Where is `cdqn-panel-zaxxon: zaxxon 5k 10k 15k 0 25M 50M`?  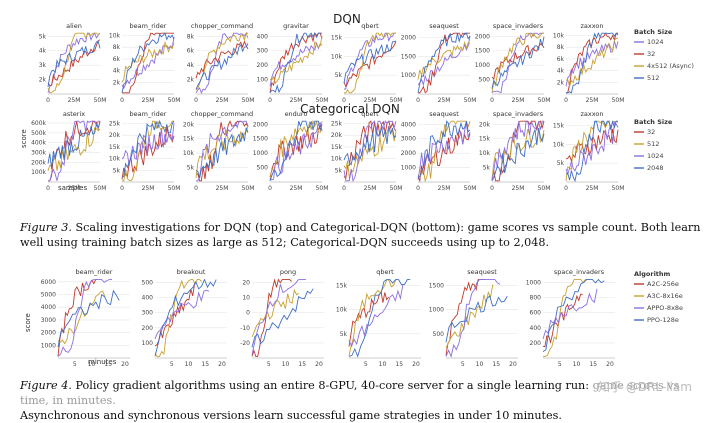
cdqn-panel-zaxxon: zaxxon 5k 10k 15k 0 25M 50M is located at coordinates (586, 153).